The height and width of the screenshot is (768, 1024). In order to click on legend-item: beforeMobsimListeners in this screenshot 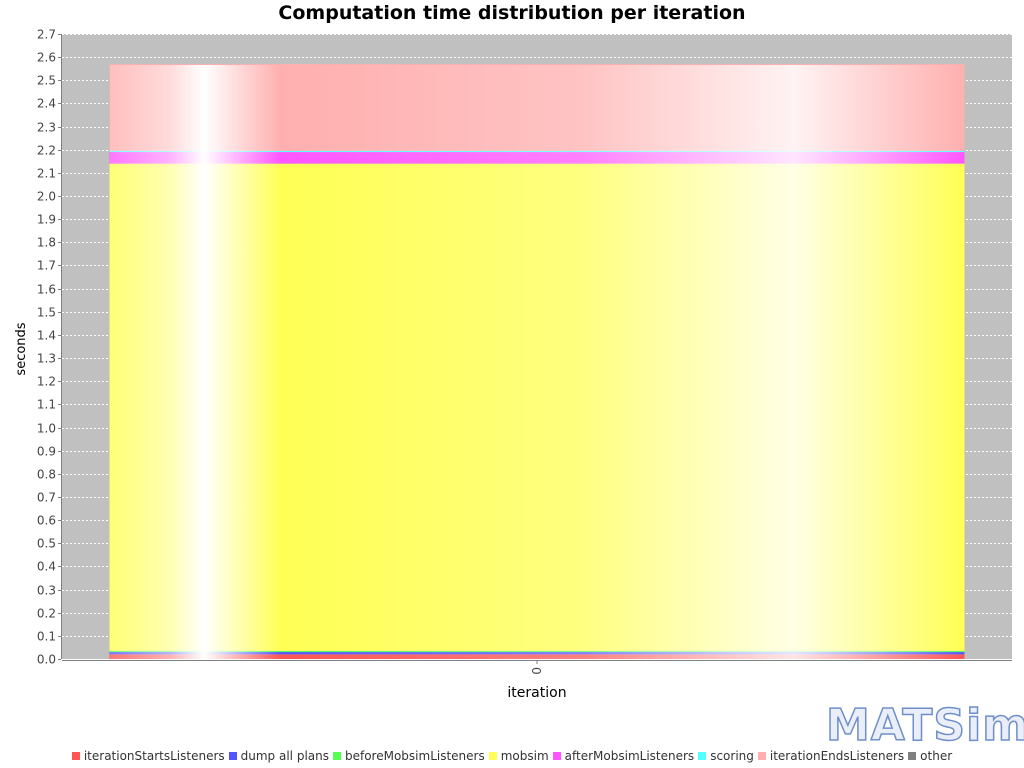, I will do `click(408, 756)`.